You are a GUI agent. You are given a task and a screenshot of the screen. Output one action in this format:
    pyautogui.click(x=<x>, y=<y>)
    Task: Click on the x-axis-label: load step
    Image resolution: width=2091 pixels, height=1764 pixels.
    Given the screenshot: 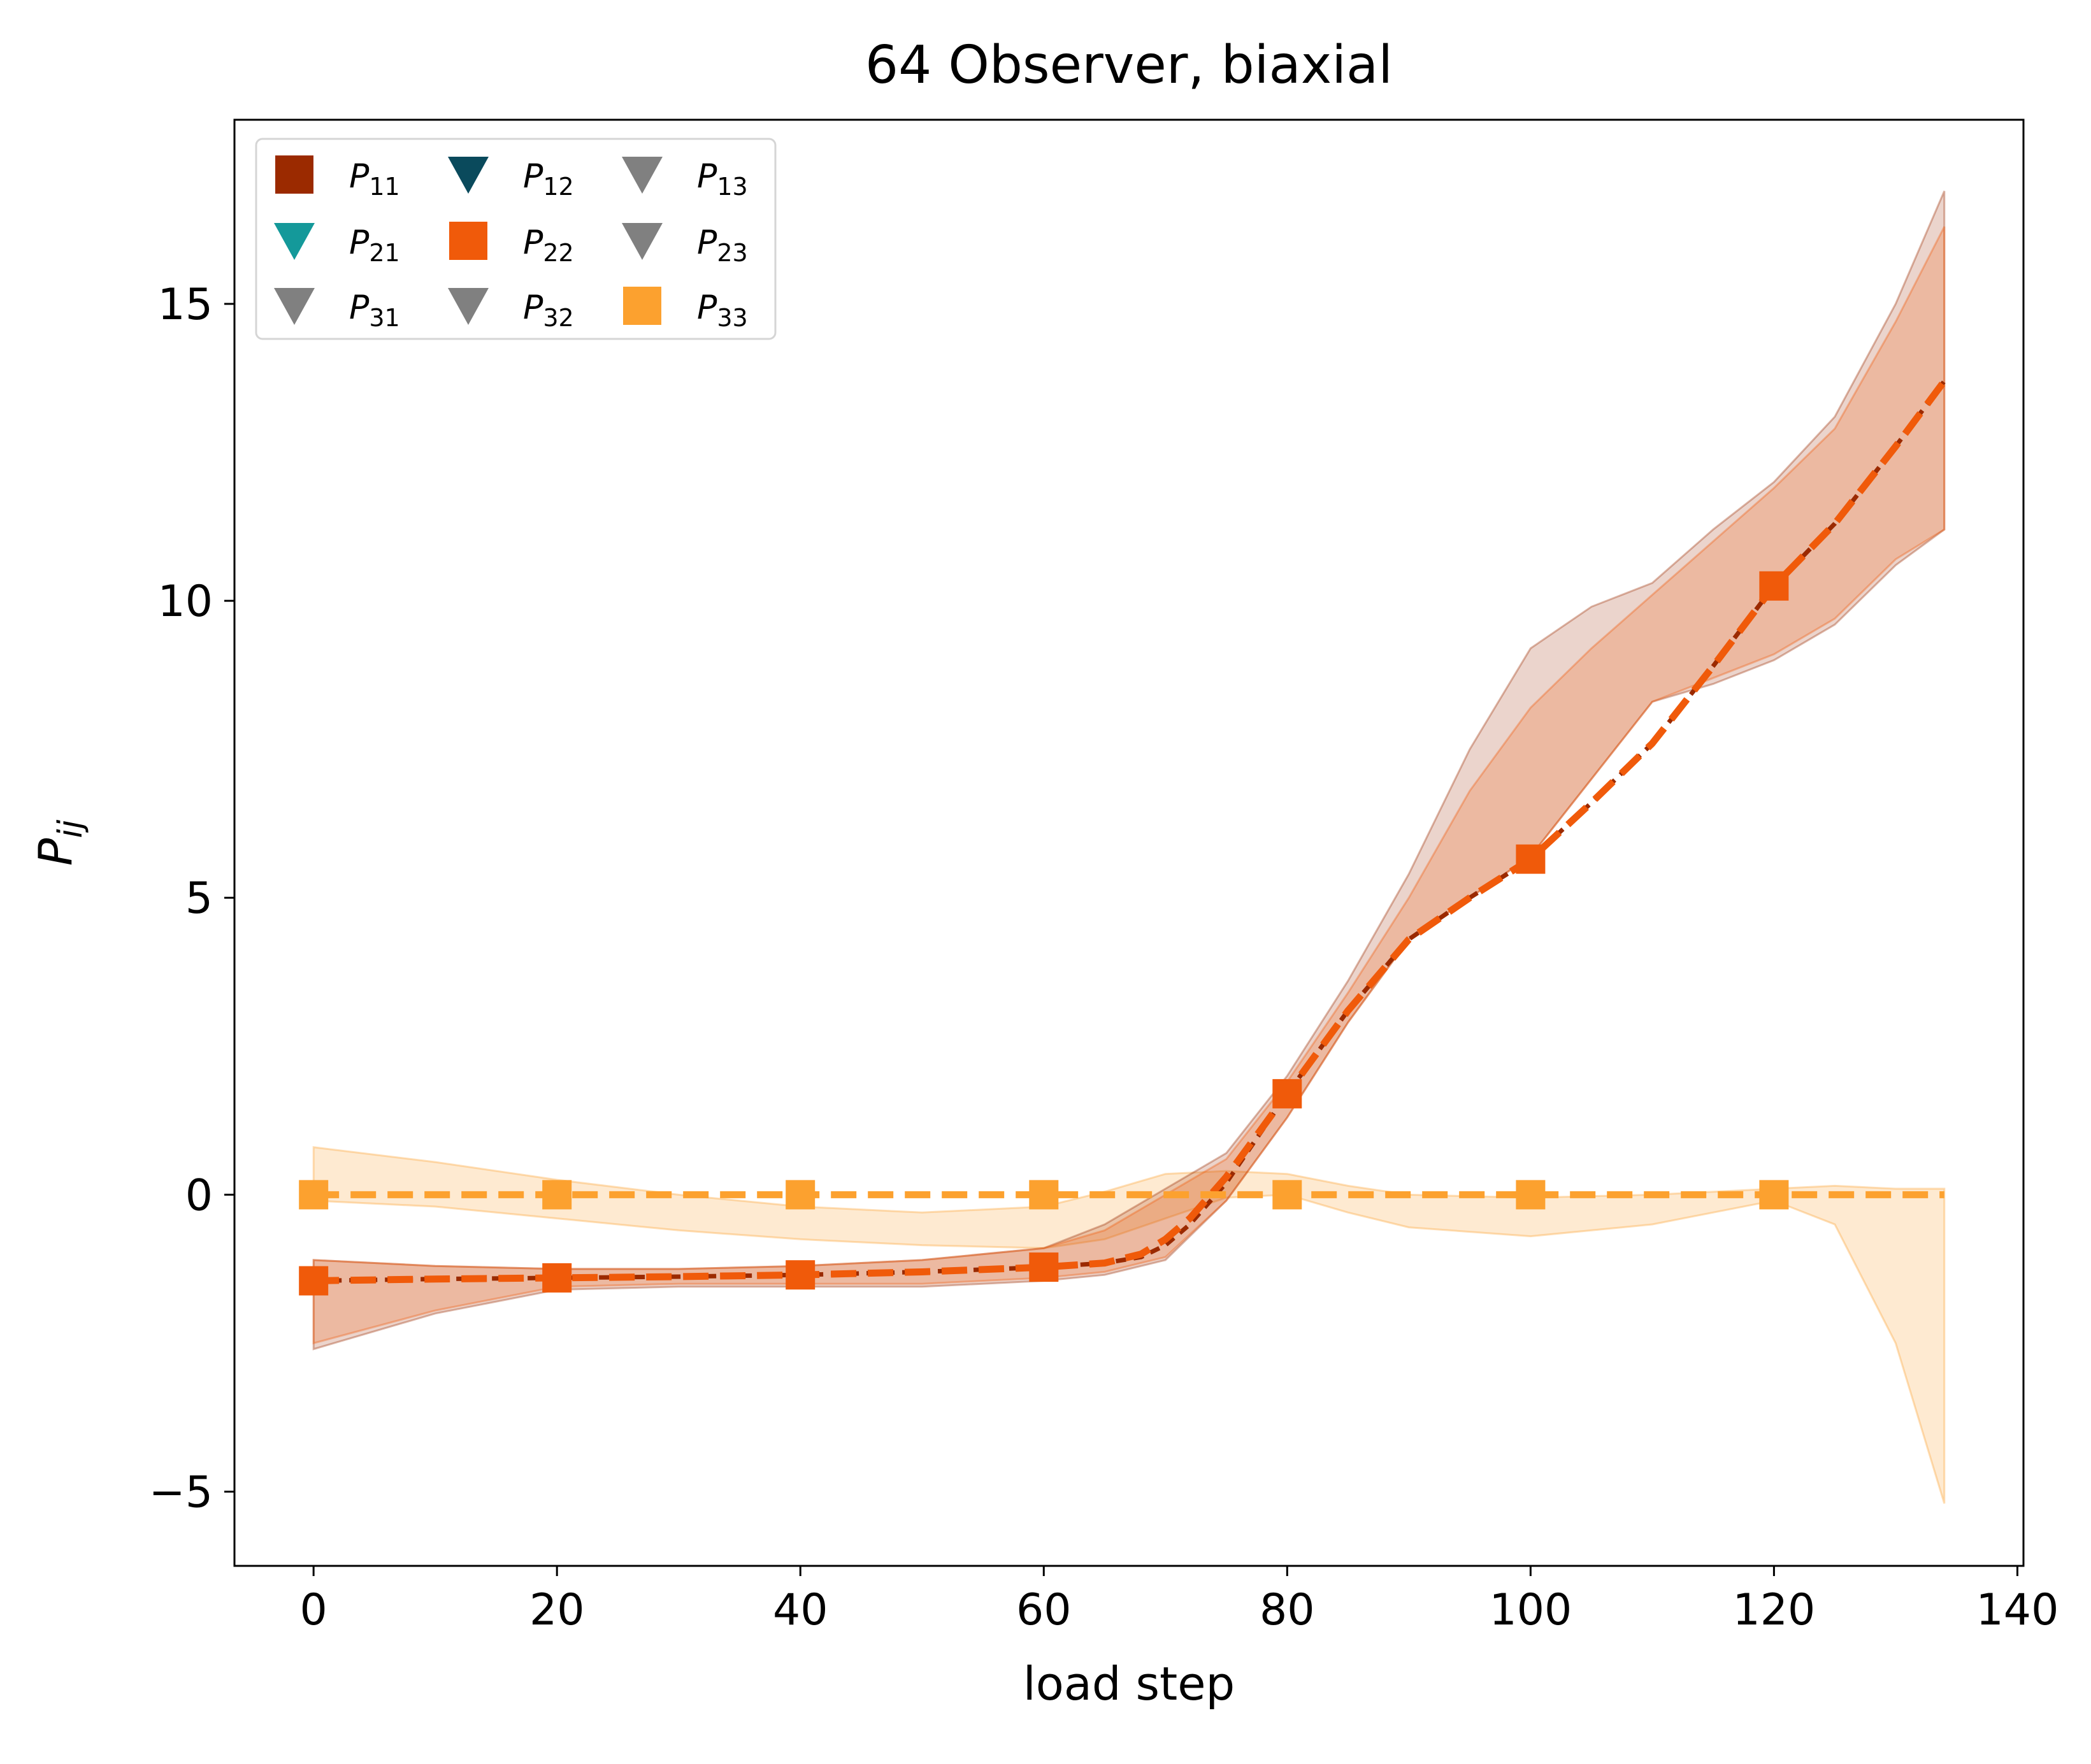 What is the action you would take?
    pyautogui.click(x=1129, y=1683)
    